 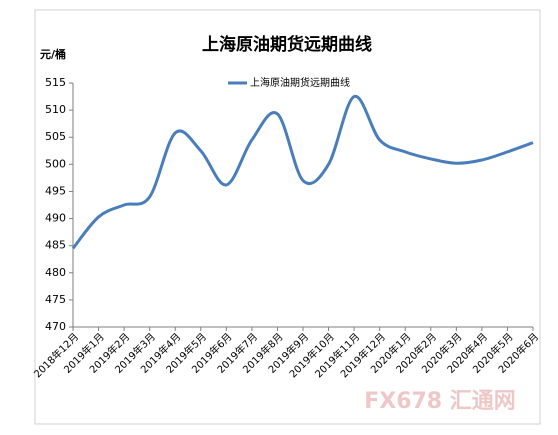 What do you see at coordinates (55, 136) in the screenshot?
I see `y-tick-label: 505` at bounding box center [55, 136].